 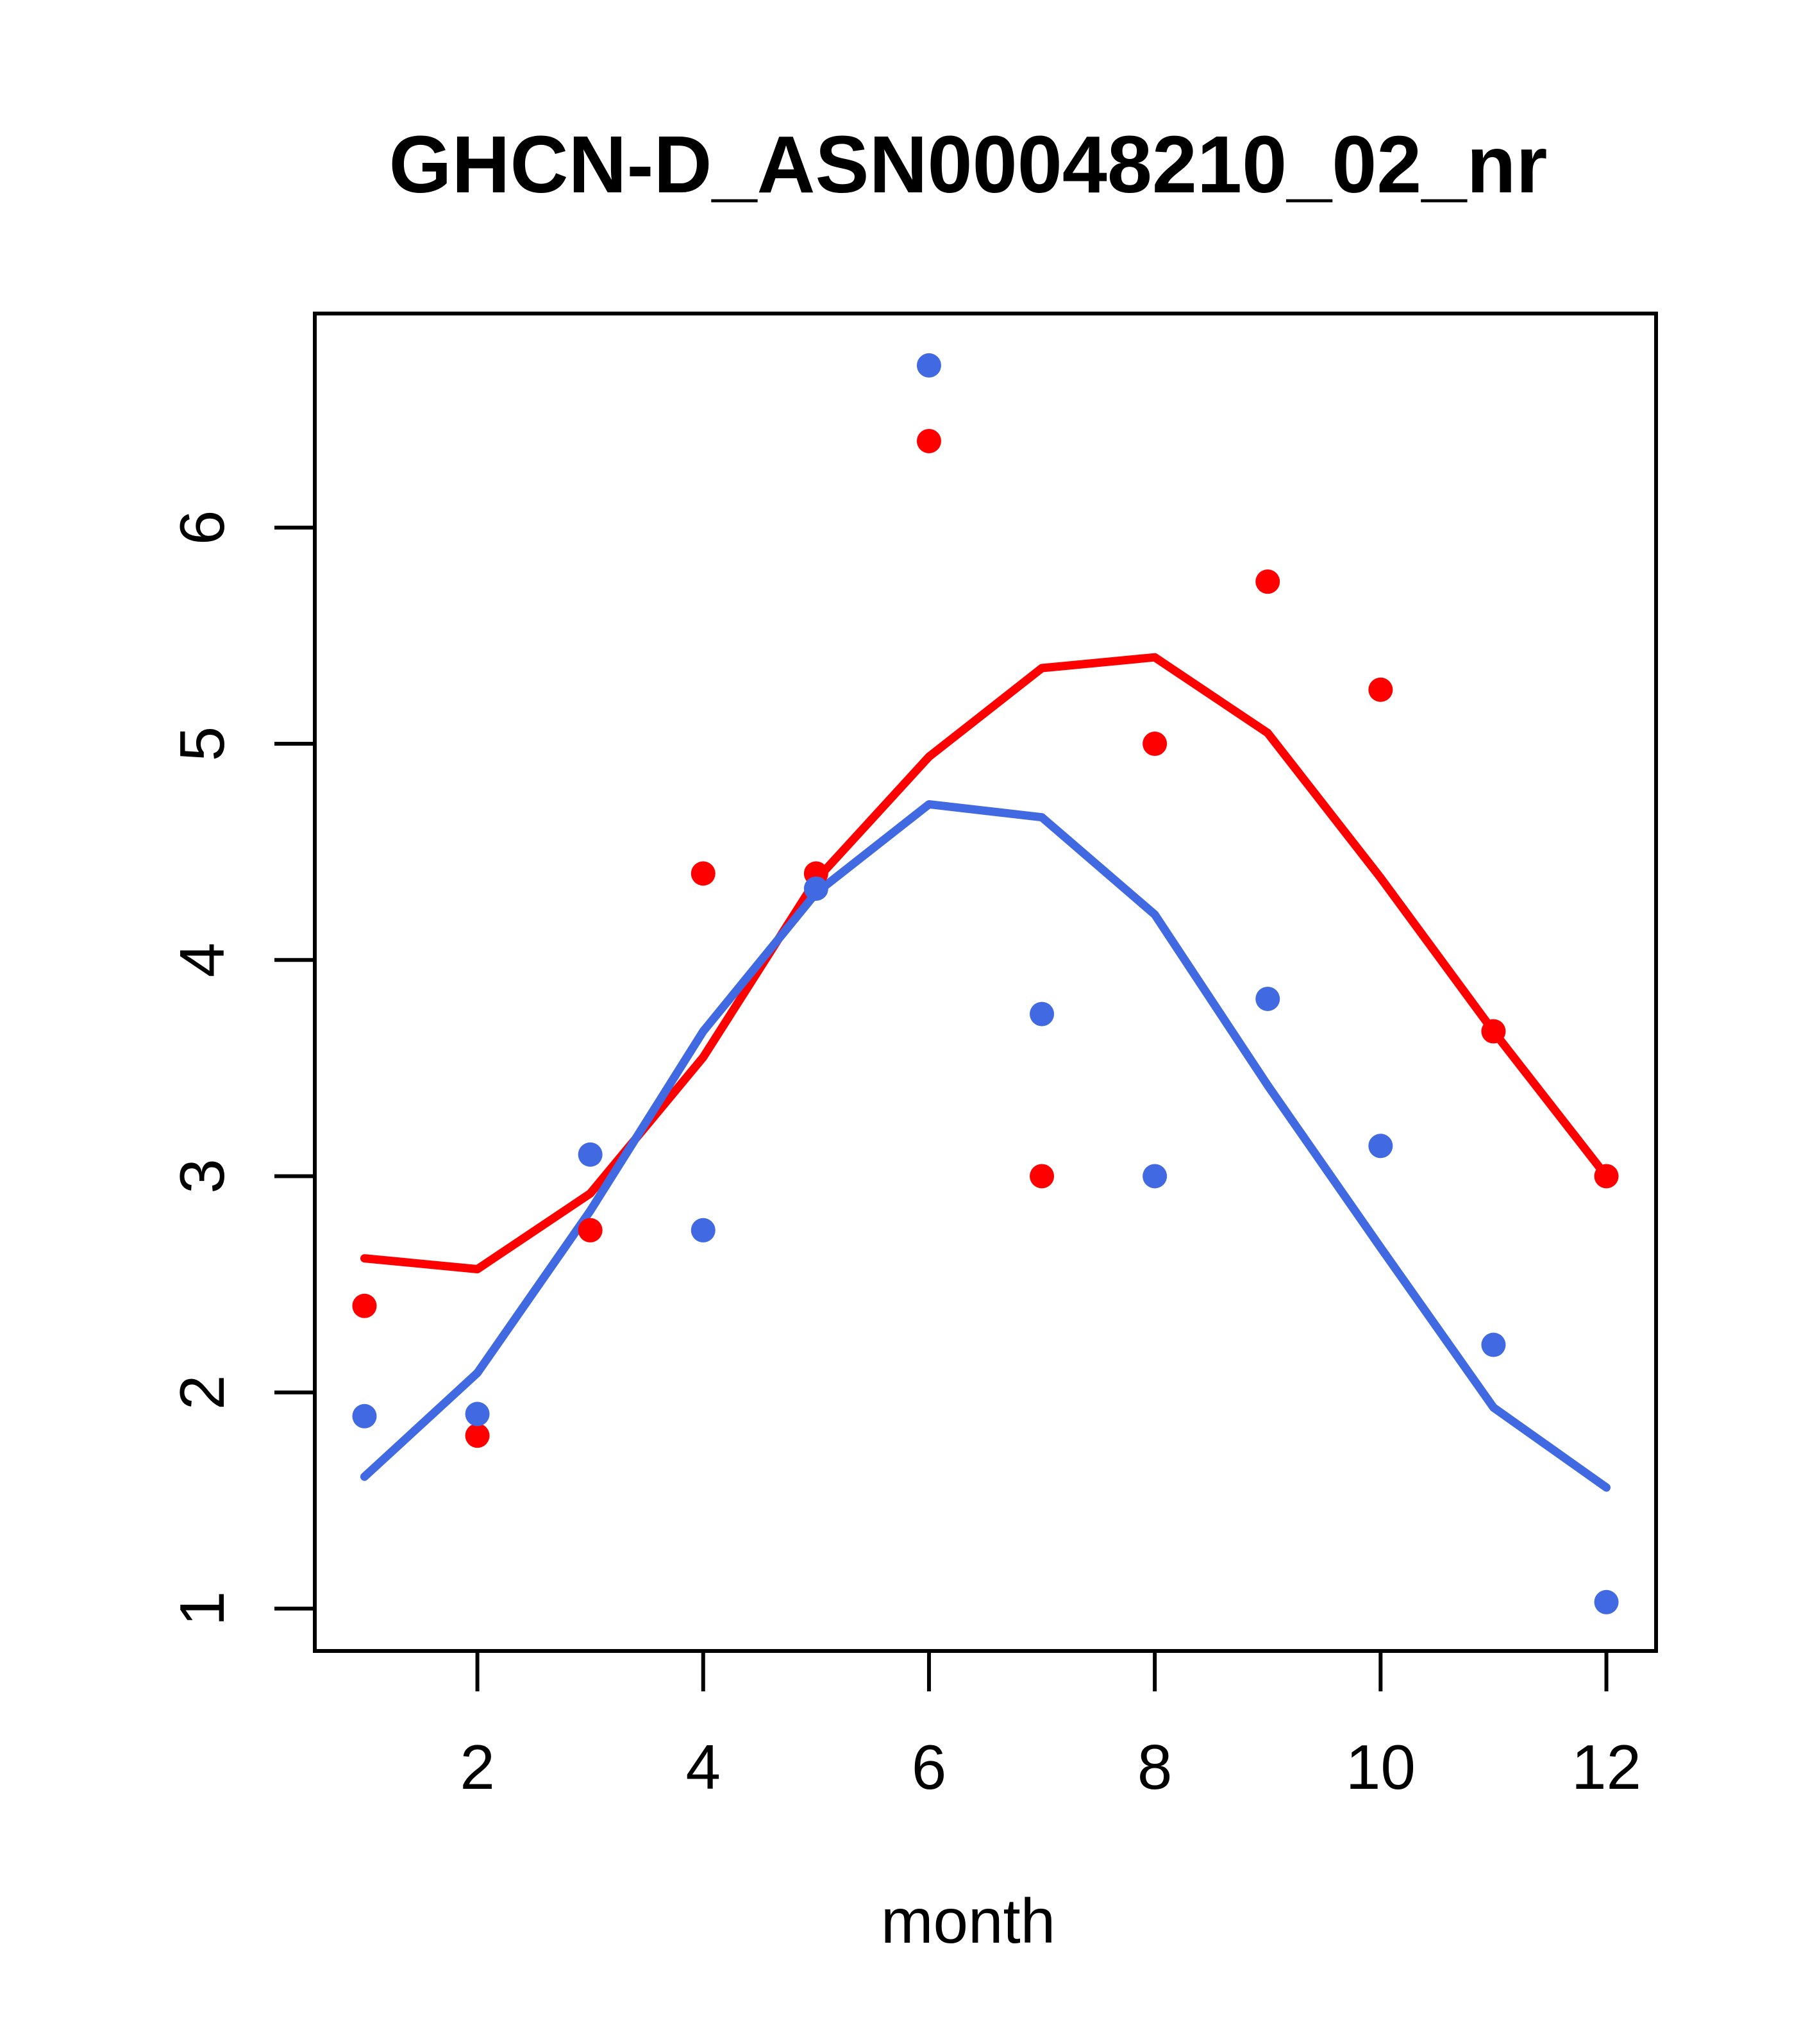 What do you see at coordinates (1050, 1727) in the screenshot?
I see `x-axis: 2 4 6 8 10 12` at bounding box center [1050, 1727].